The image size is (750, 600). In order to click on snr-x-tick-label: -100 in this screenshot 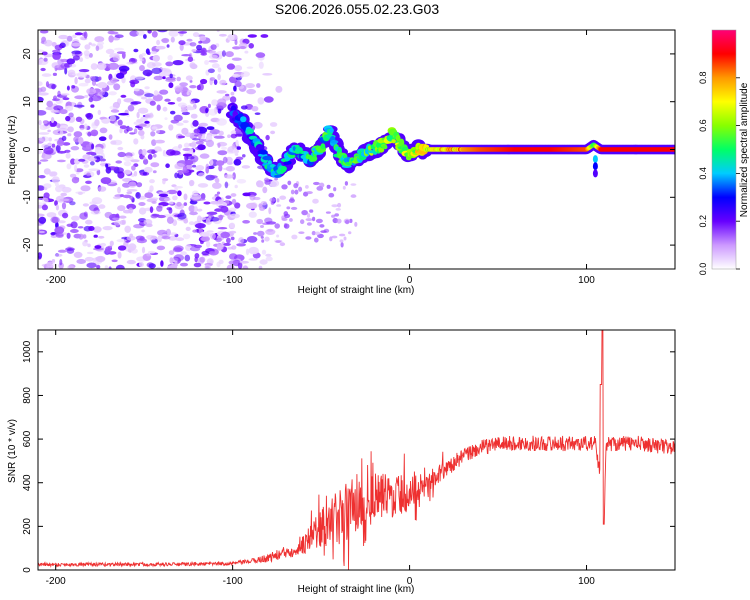, I will do `click(233, 581)`.